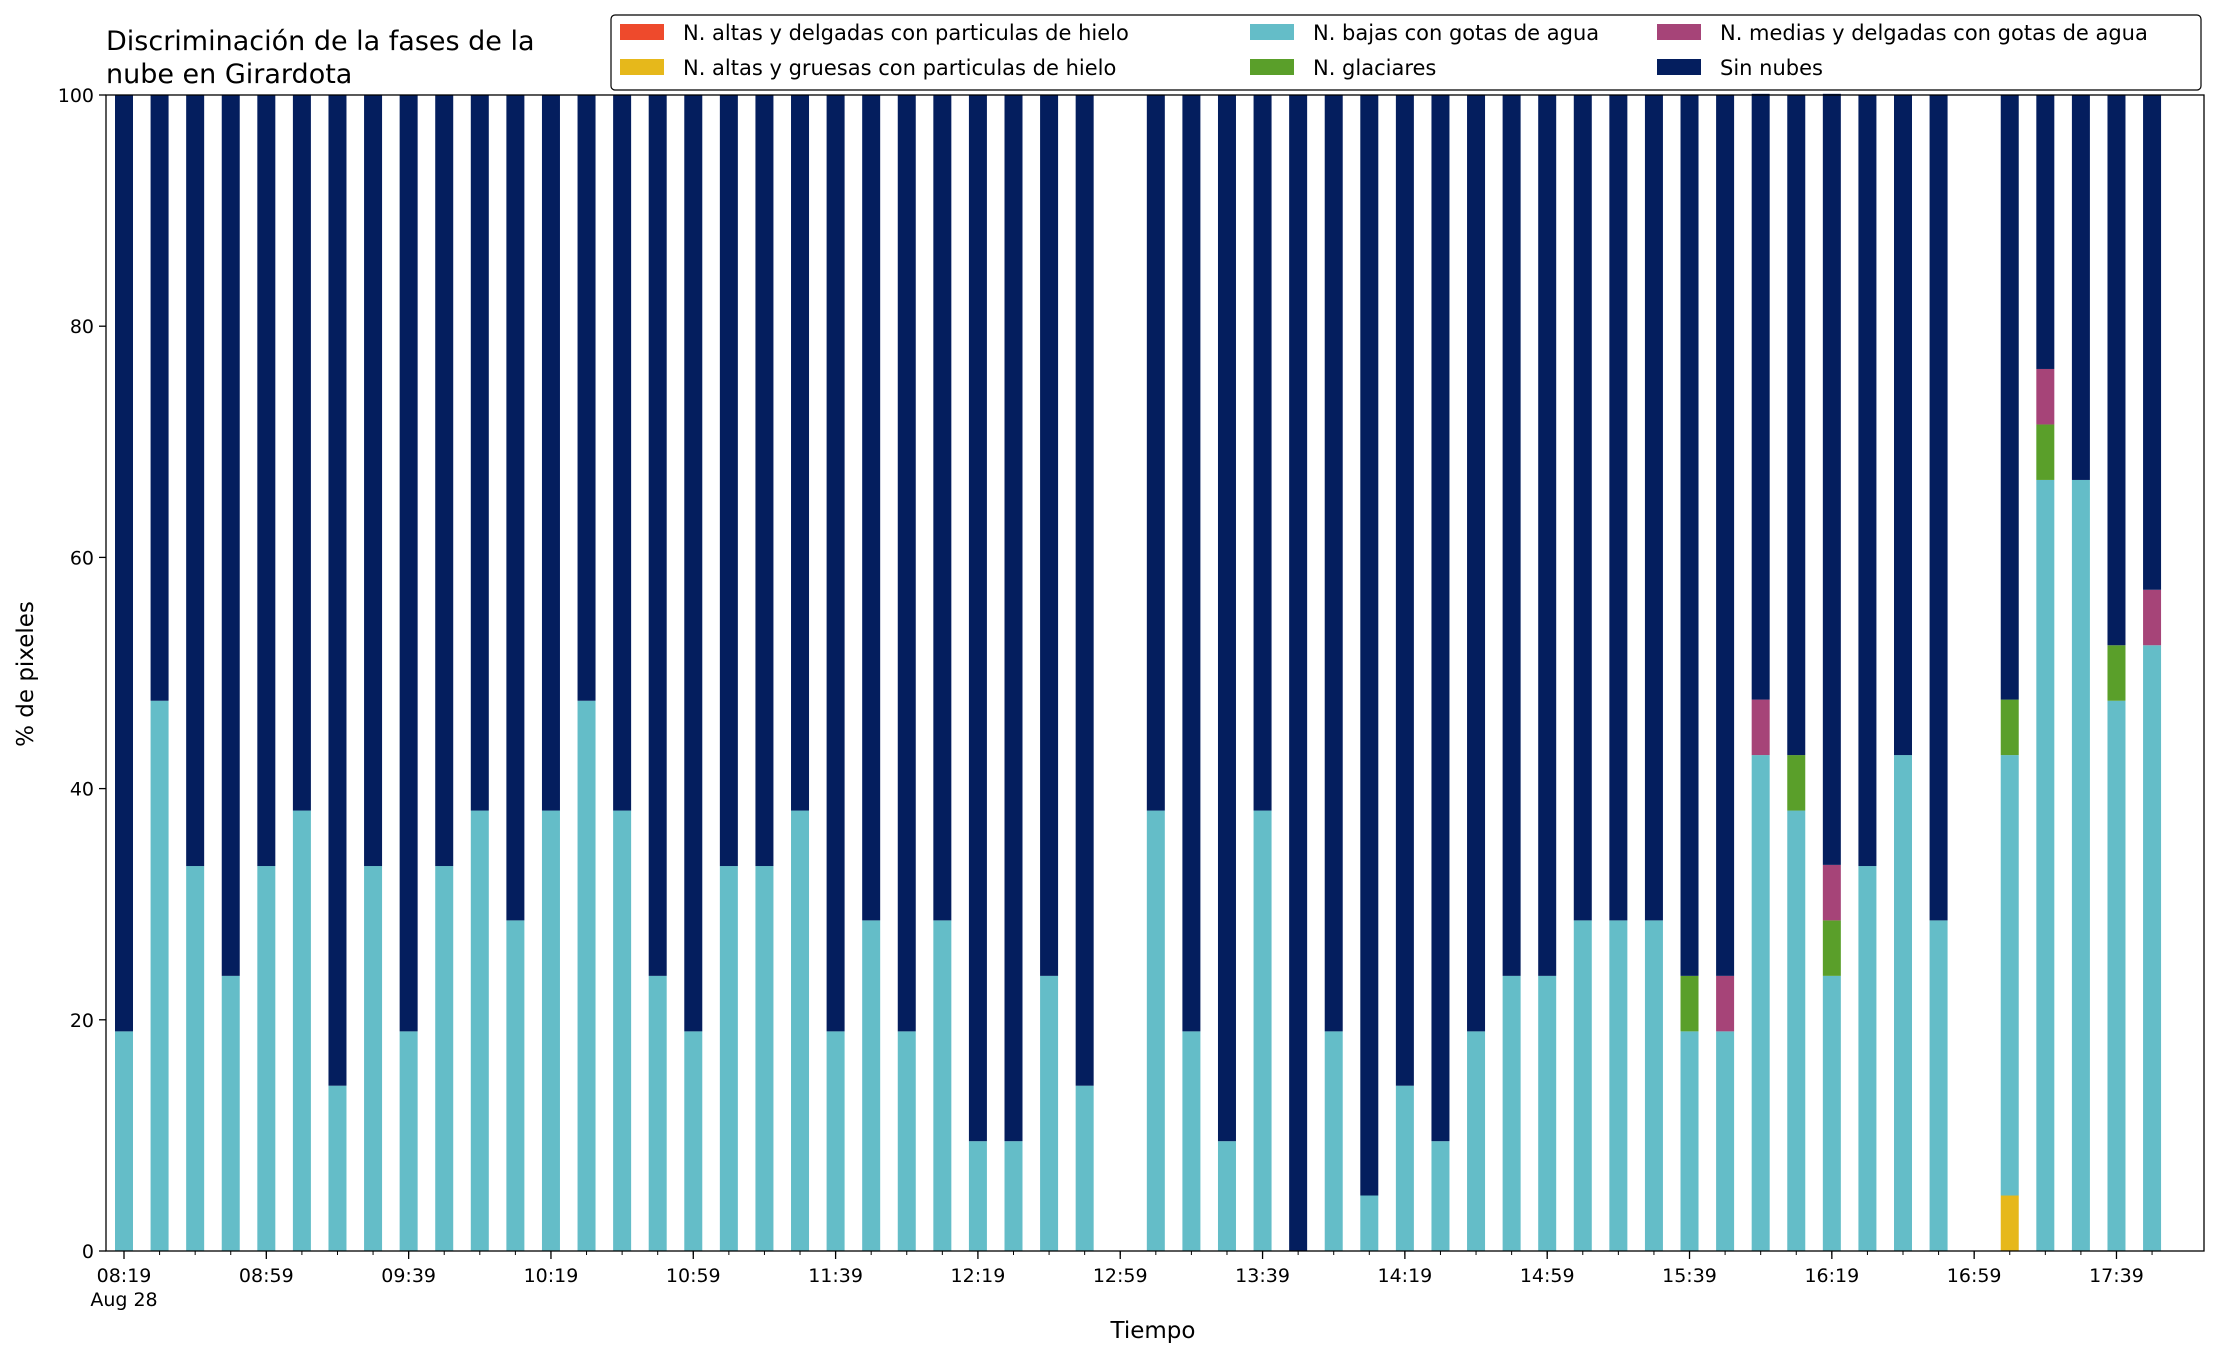  What do you see at coordinates (551, 1276) in the screenshot?
I see `x-tick-label: 10:19` at bounding box center [551, 1276].